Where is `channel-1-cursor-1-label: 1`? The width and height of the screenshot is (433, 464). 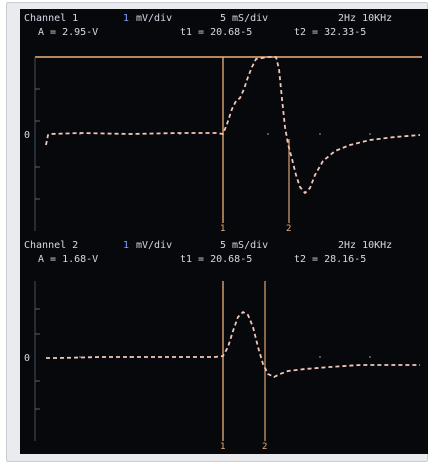 channel-1-cursor-1-label: 1 is located at coordinates (222, 229).